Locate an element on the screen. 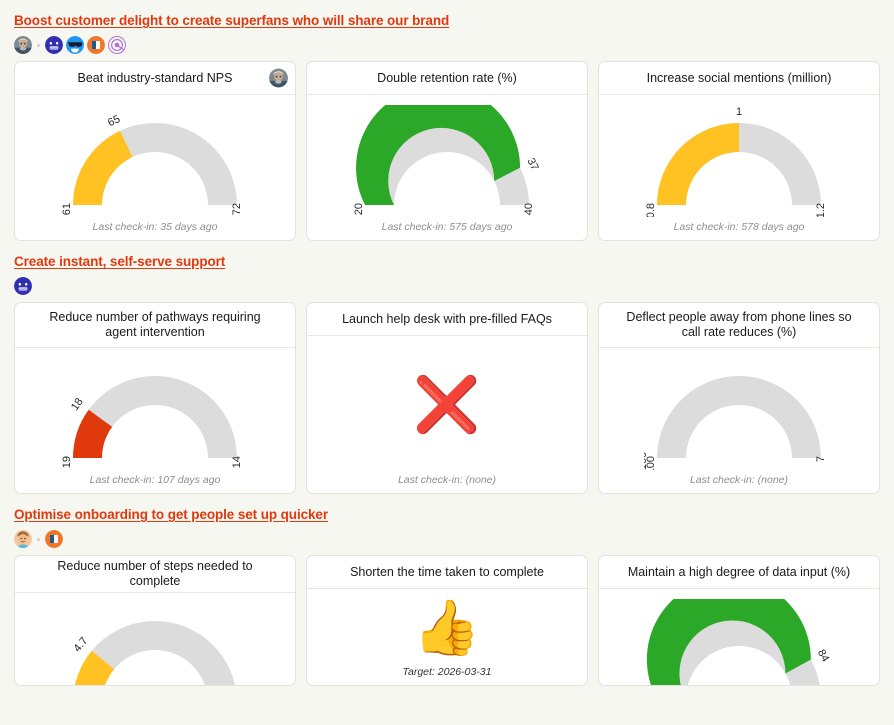  metric-card-body: 84 is located at coordinates (739, 637).